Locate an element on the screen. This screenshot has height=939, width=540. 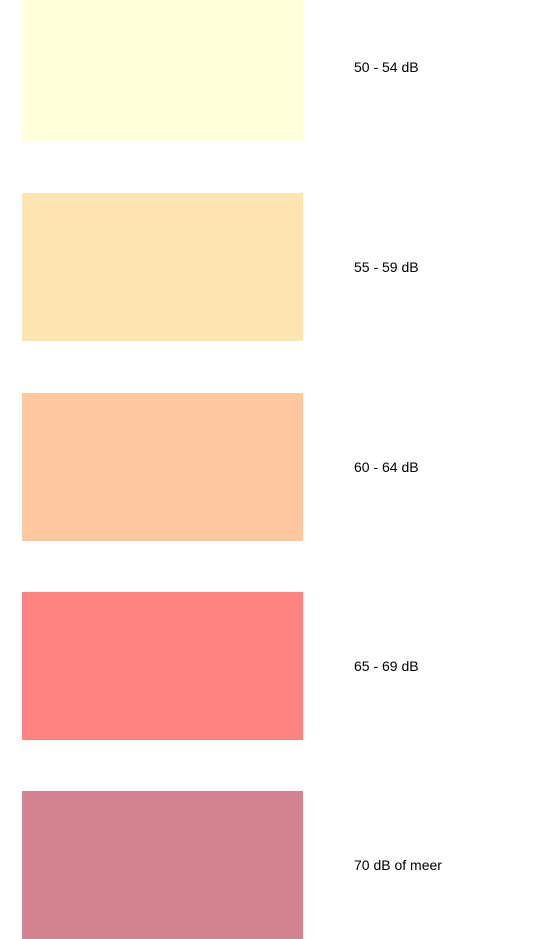
legend-label: 70 dB of meer is located at coordinates (398, 865).